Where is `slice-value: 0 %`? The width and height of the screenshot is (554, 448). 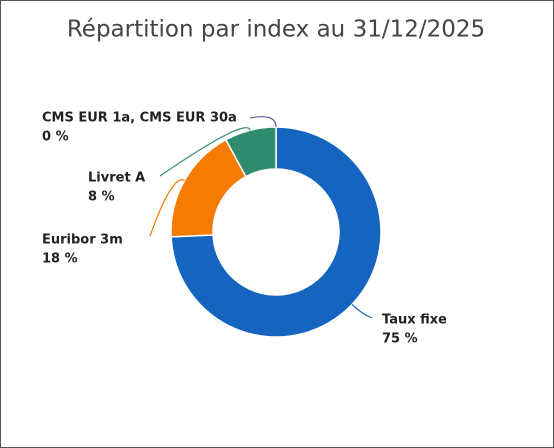 slice-value: 0 % is located at coordinates (55, 137).